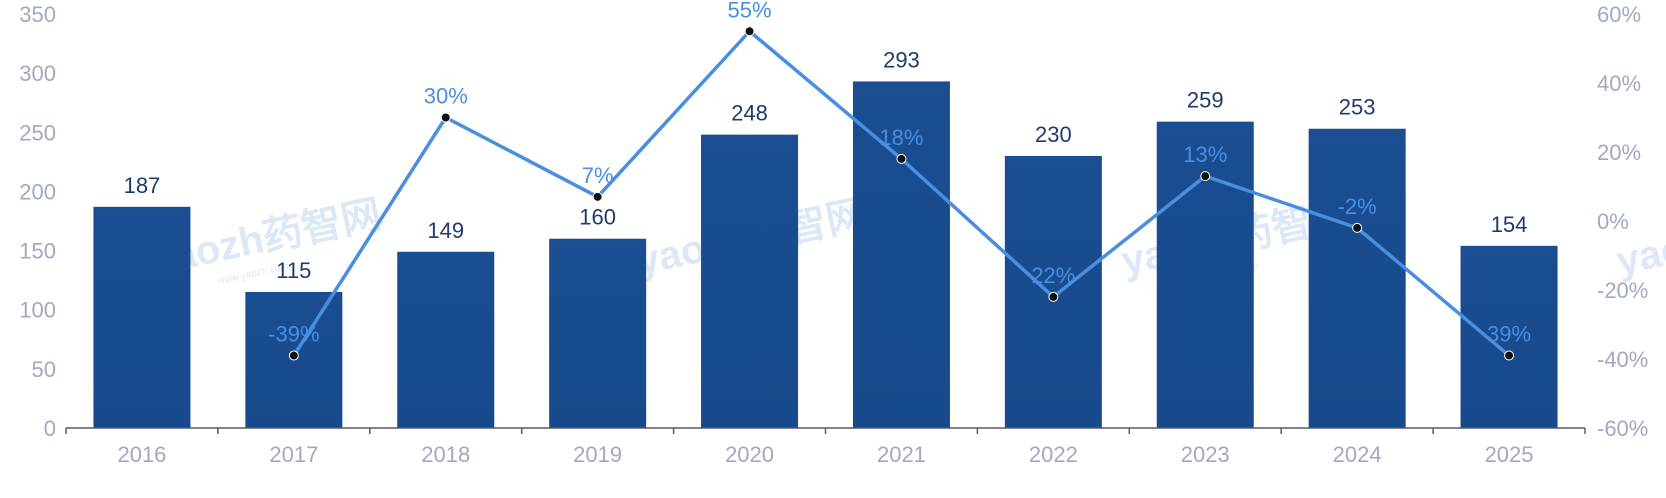 The height and width of the screenshot is (498, 1666). Describe the element at coordinates (446, 96) in the screenshot. I see `growth-value-label: 30%` at that location.